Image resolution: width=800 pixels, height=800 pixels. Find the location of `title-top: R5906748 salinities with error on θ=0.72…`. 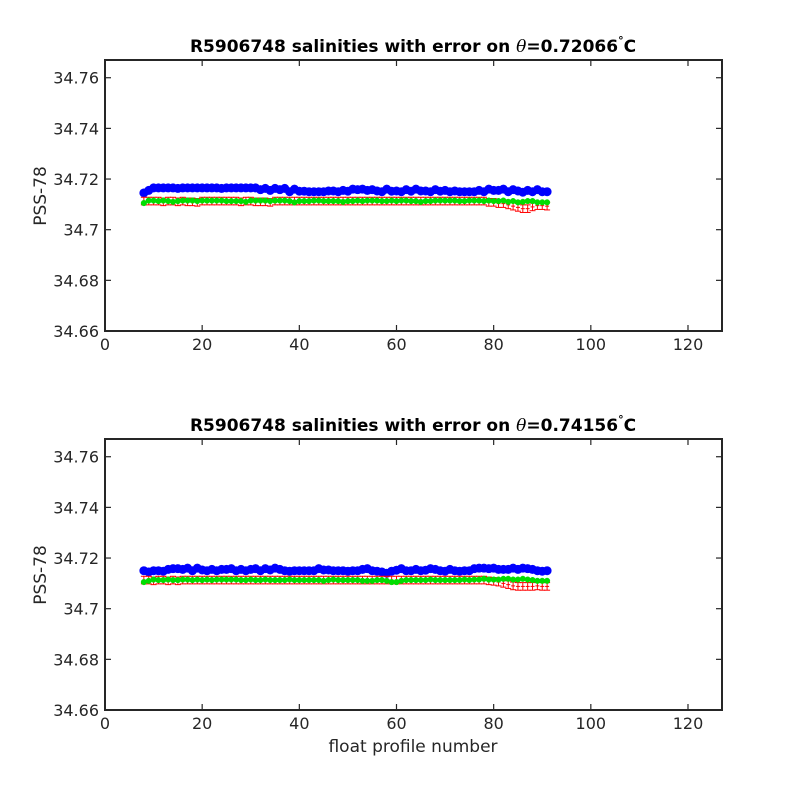

title-top: R5906748 salinities with error on θ=0.72… is located at coordinates (413, 45).